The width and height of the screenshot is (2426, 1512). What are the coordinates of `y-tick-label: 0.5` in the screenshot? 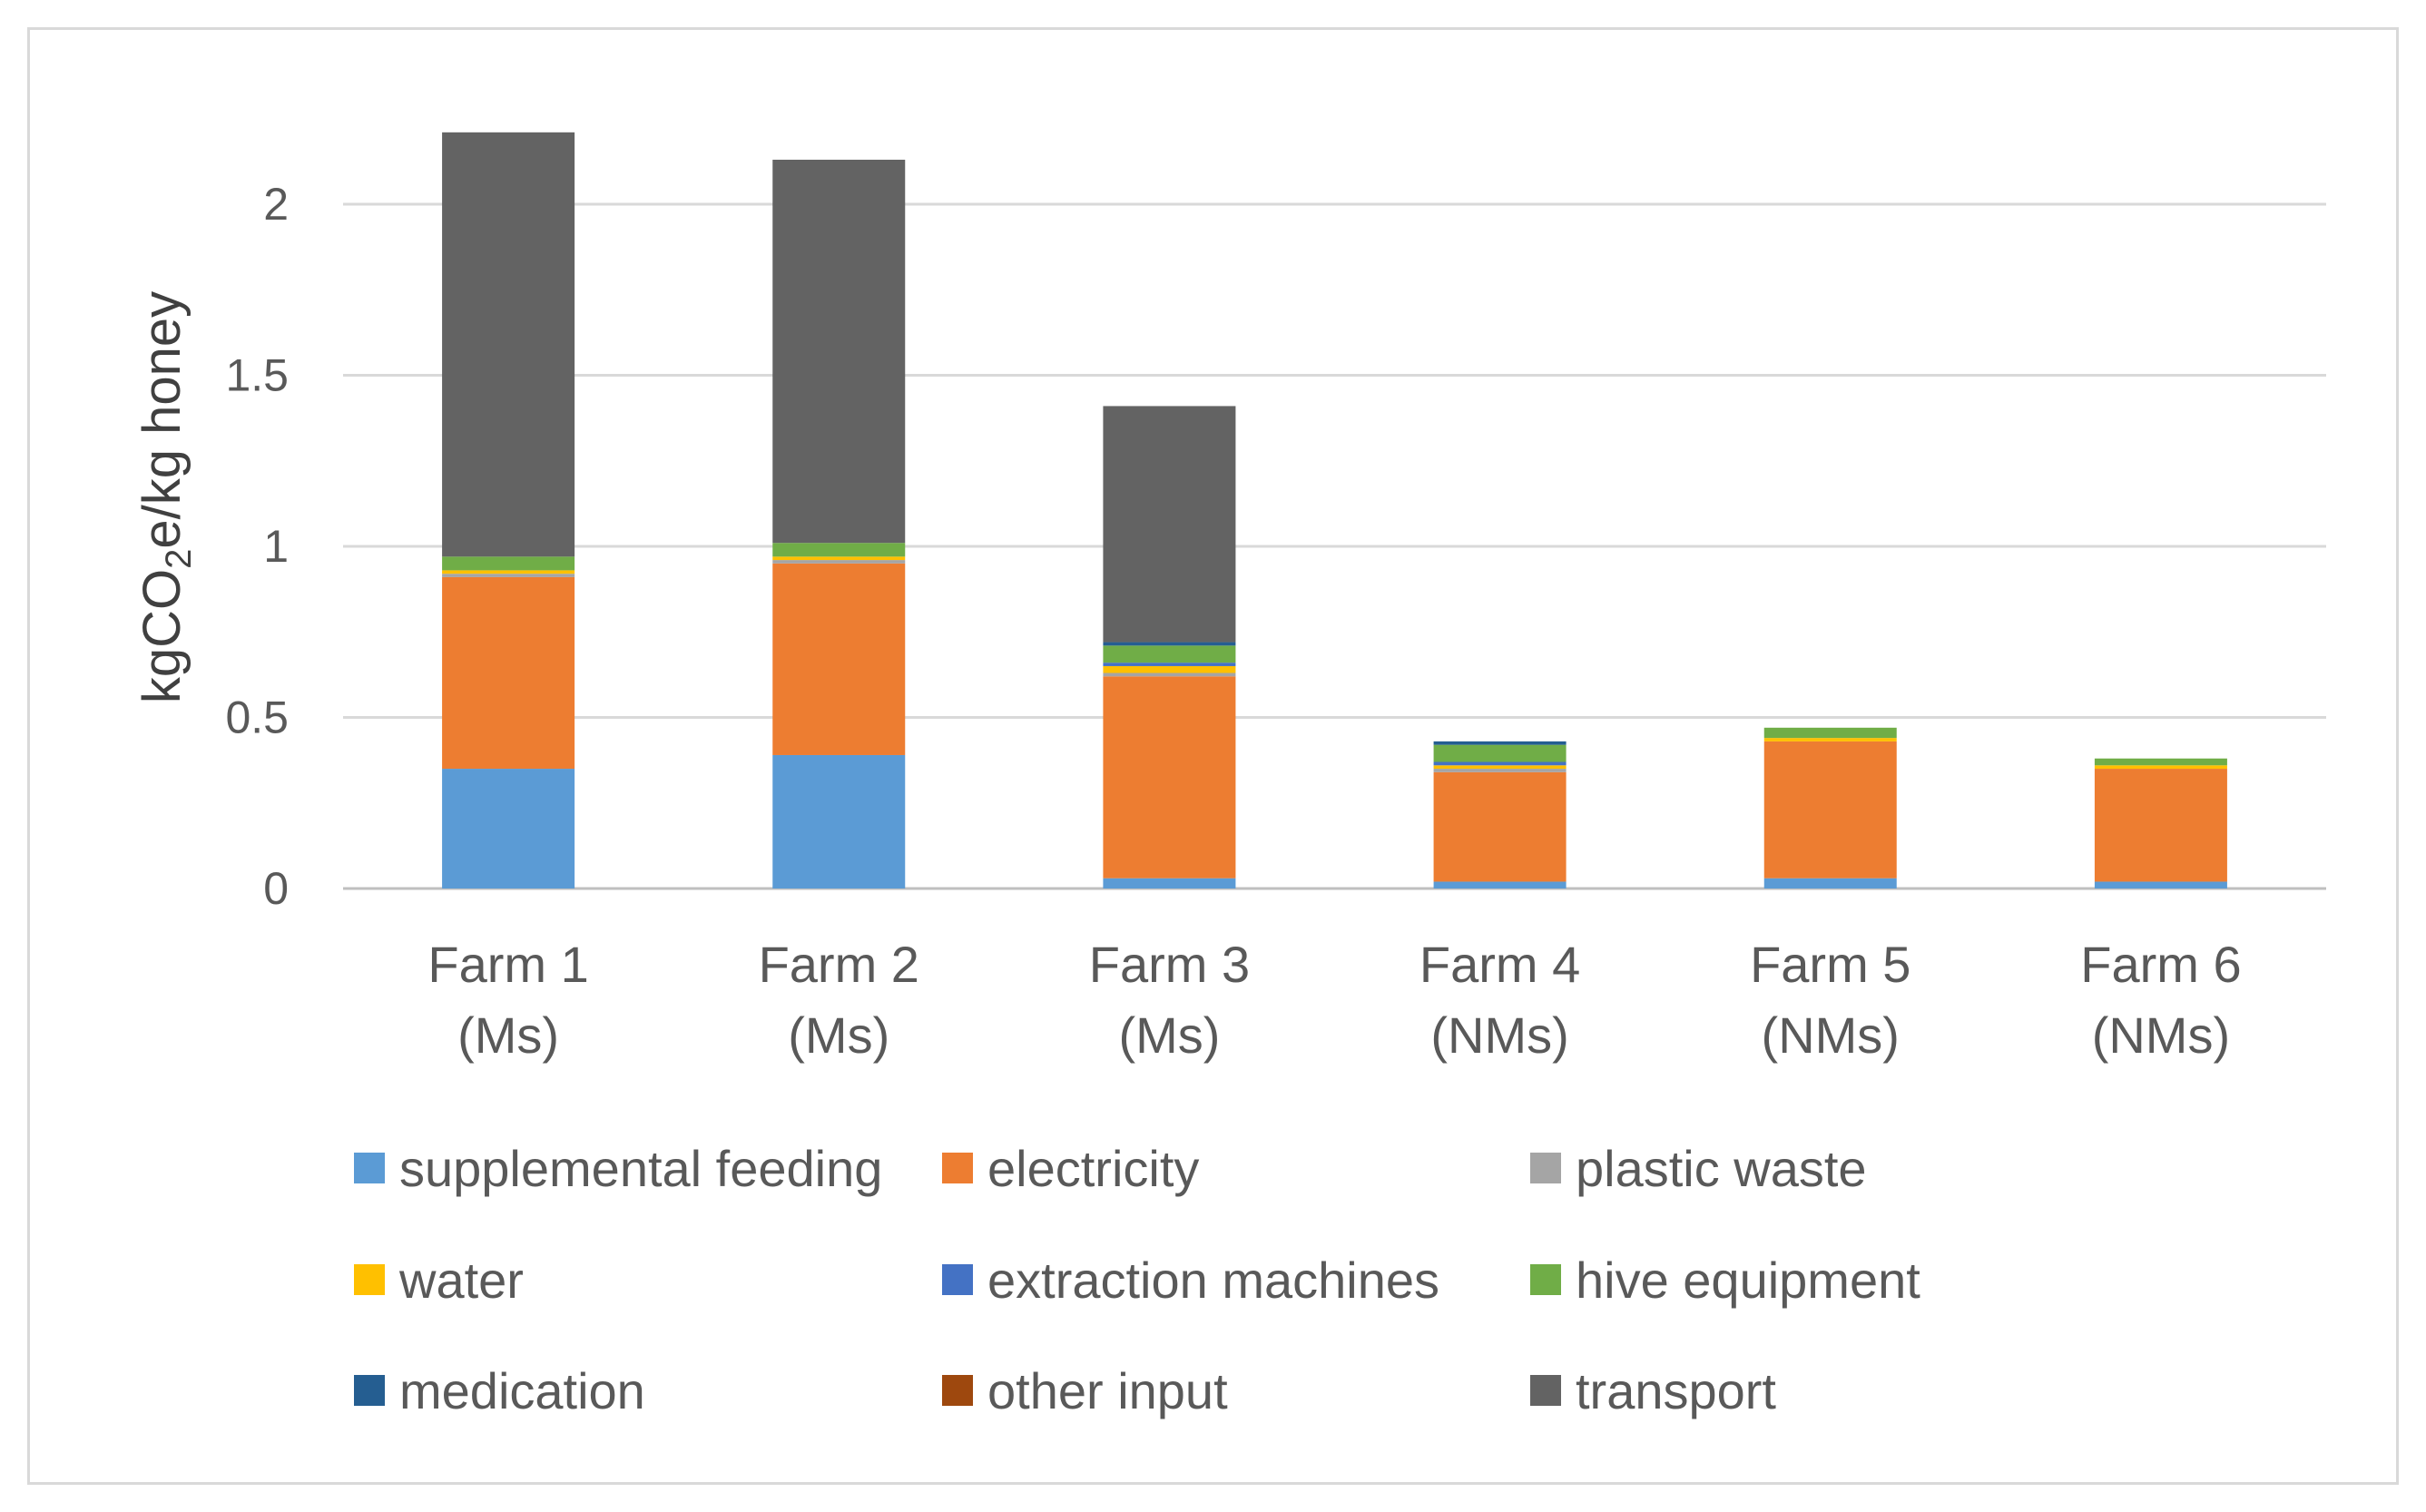 It's located at (257, 717).